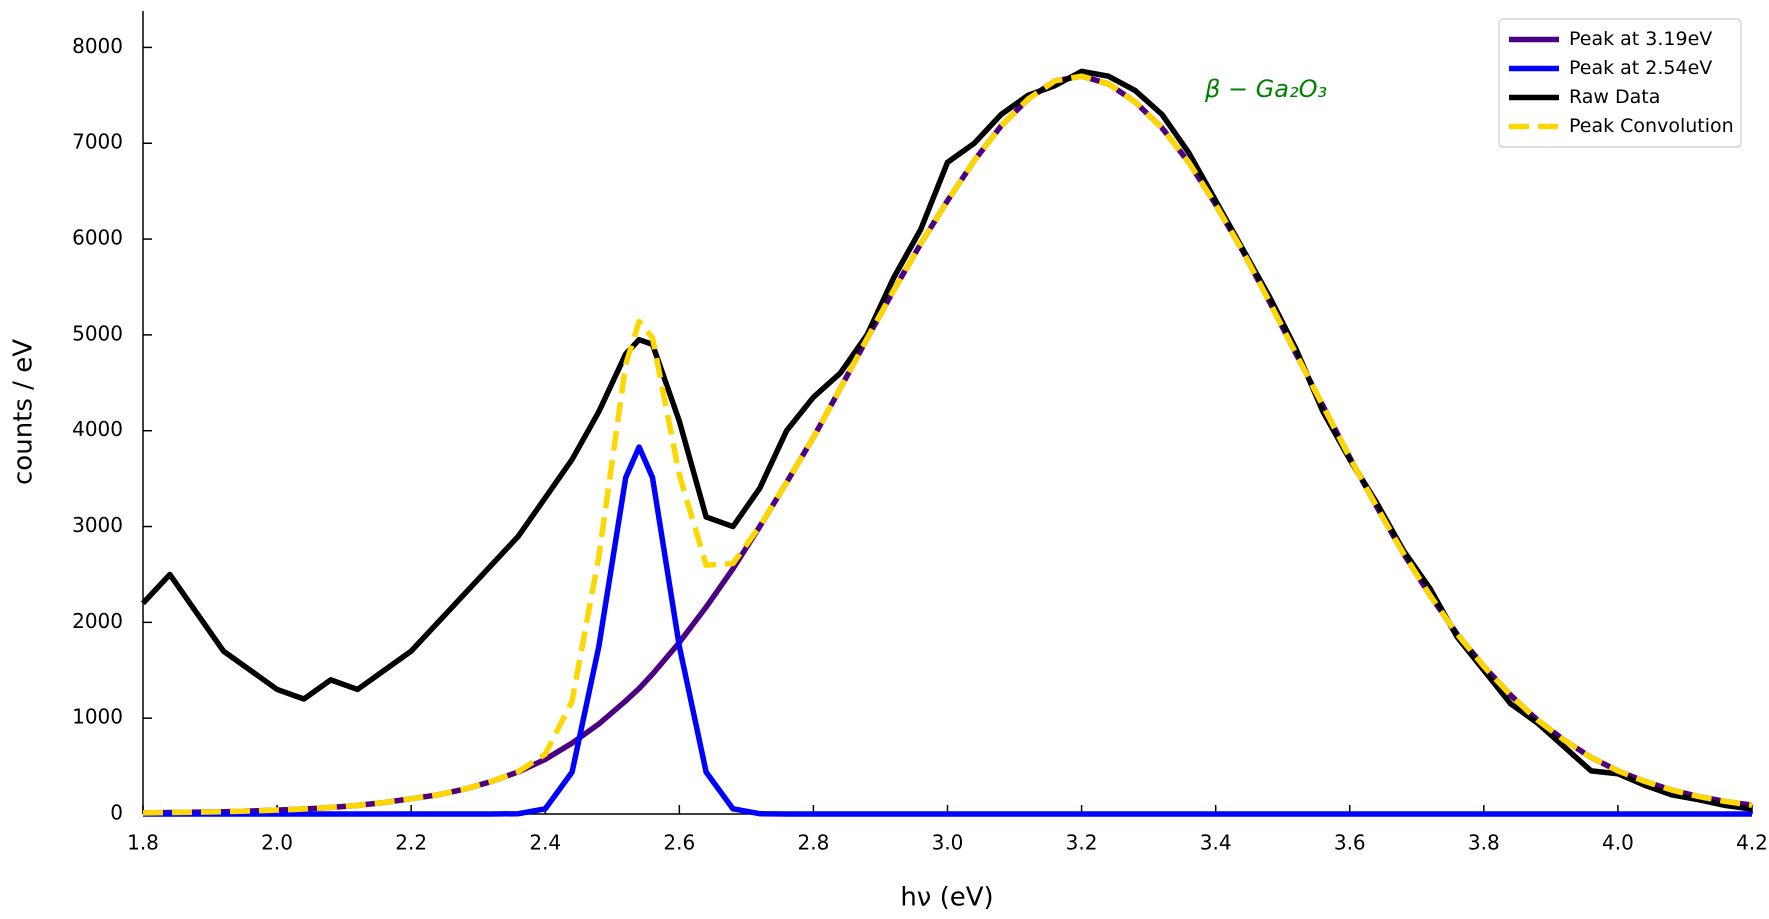  I want to click on x-tick-label: 3.8, so click(1484, 843).